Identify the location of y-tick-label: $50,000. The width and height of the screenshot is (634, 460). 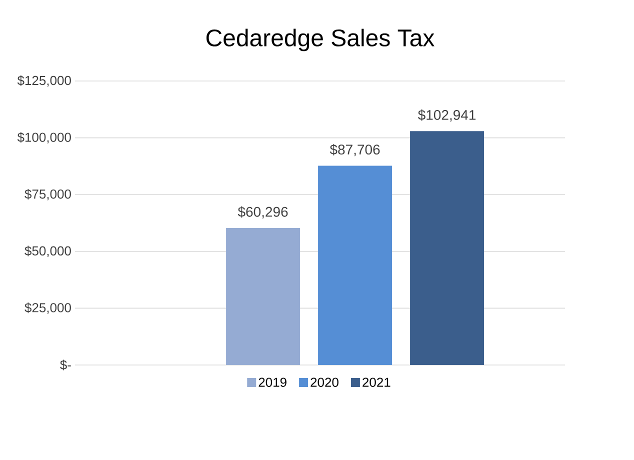
(47, 252).